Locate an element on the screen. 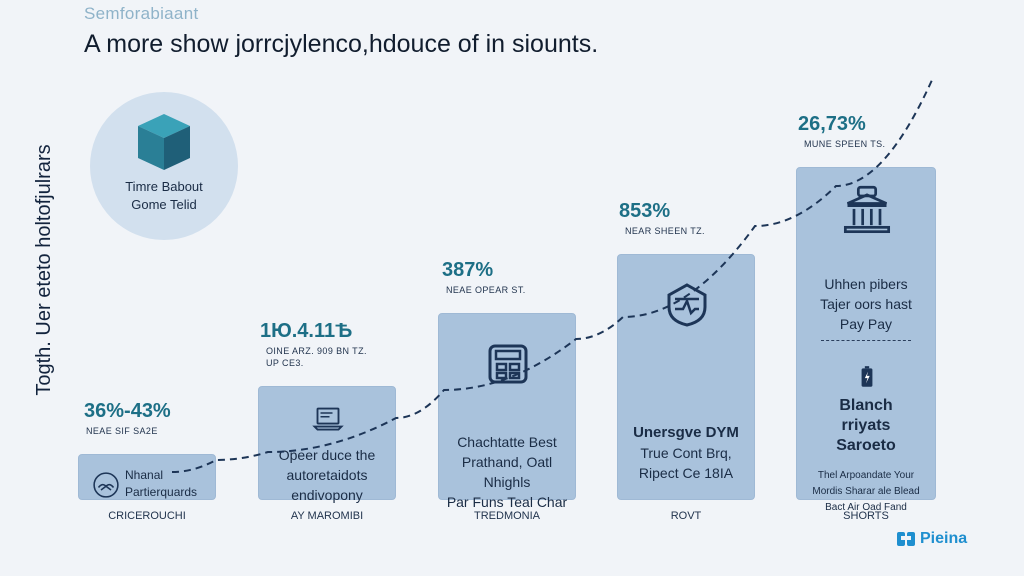  logo-icon is located at coordinates (906, 539).